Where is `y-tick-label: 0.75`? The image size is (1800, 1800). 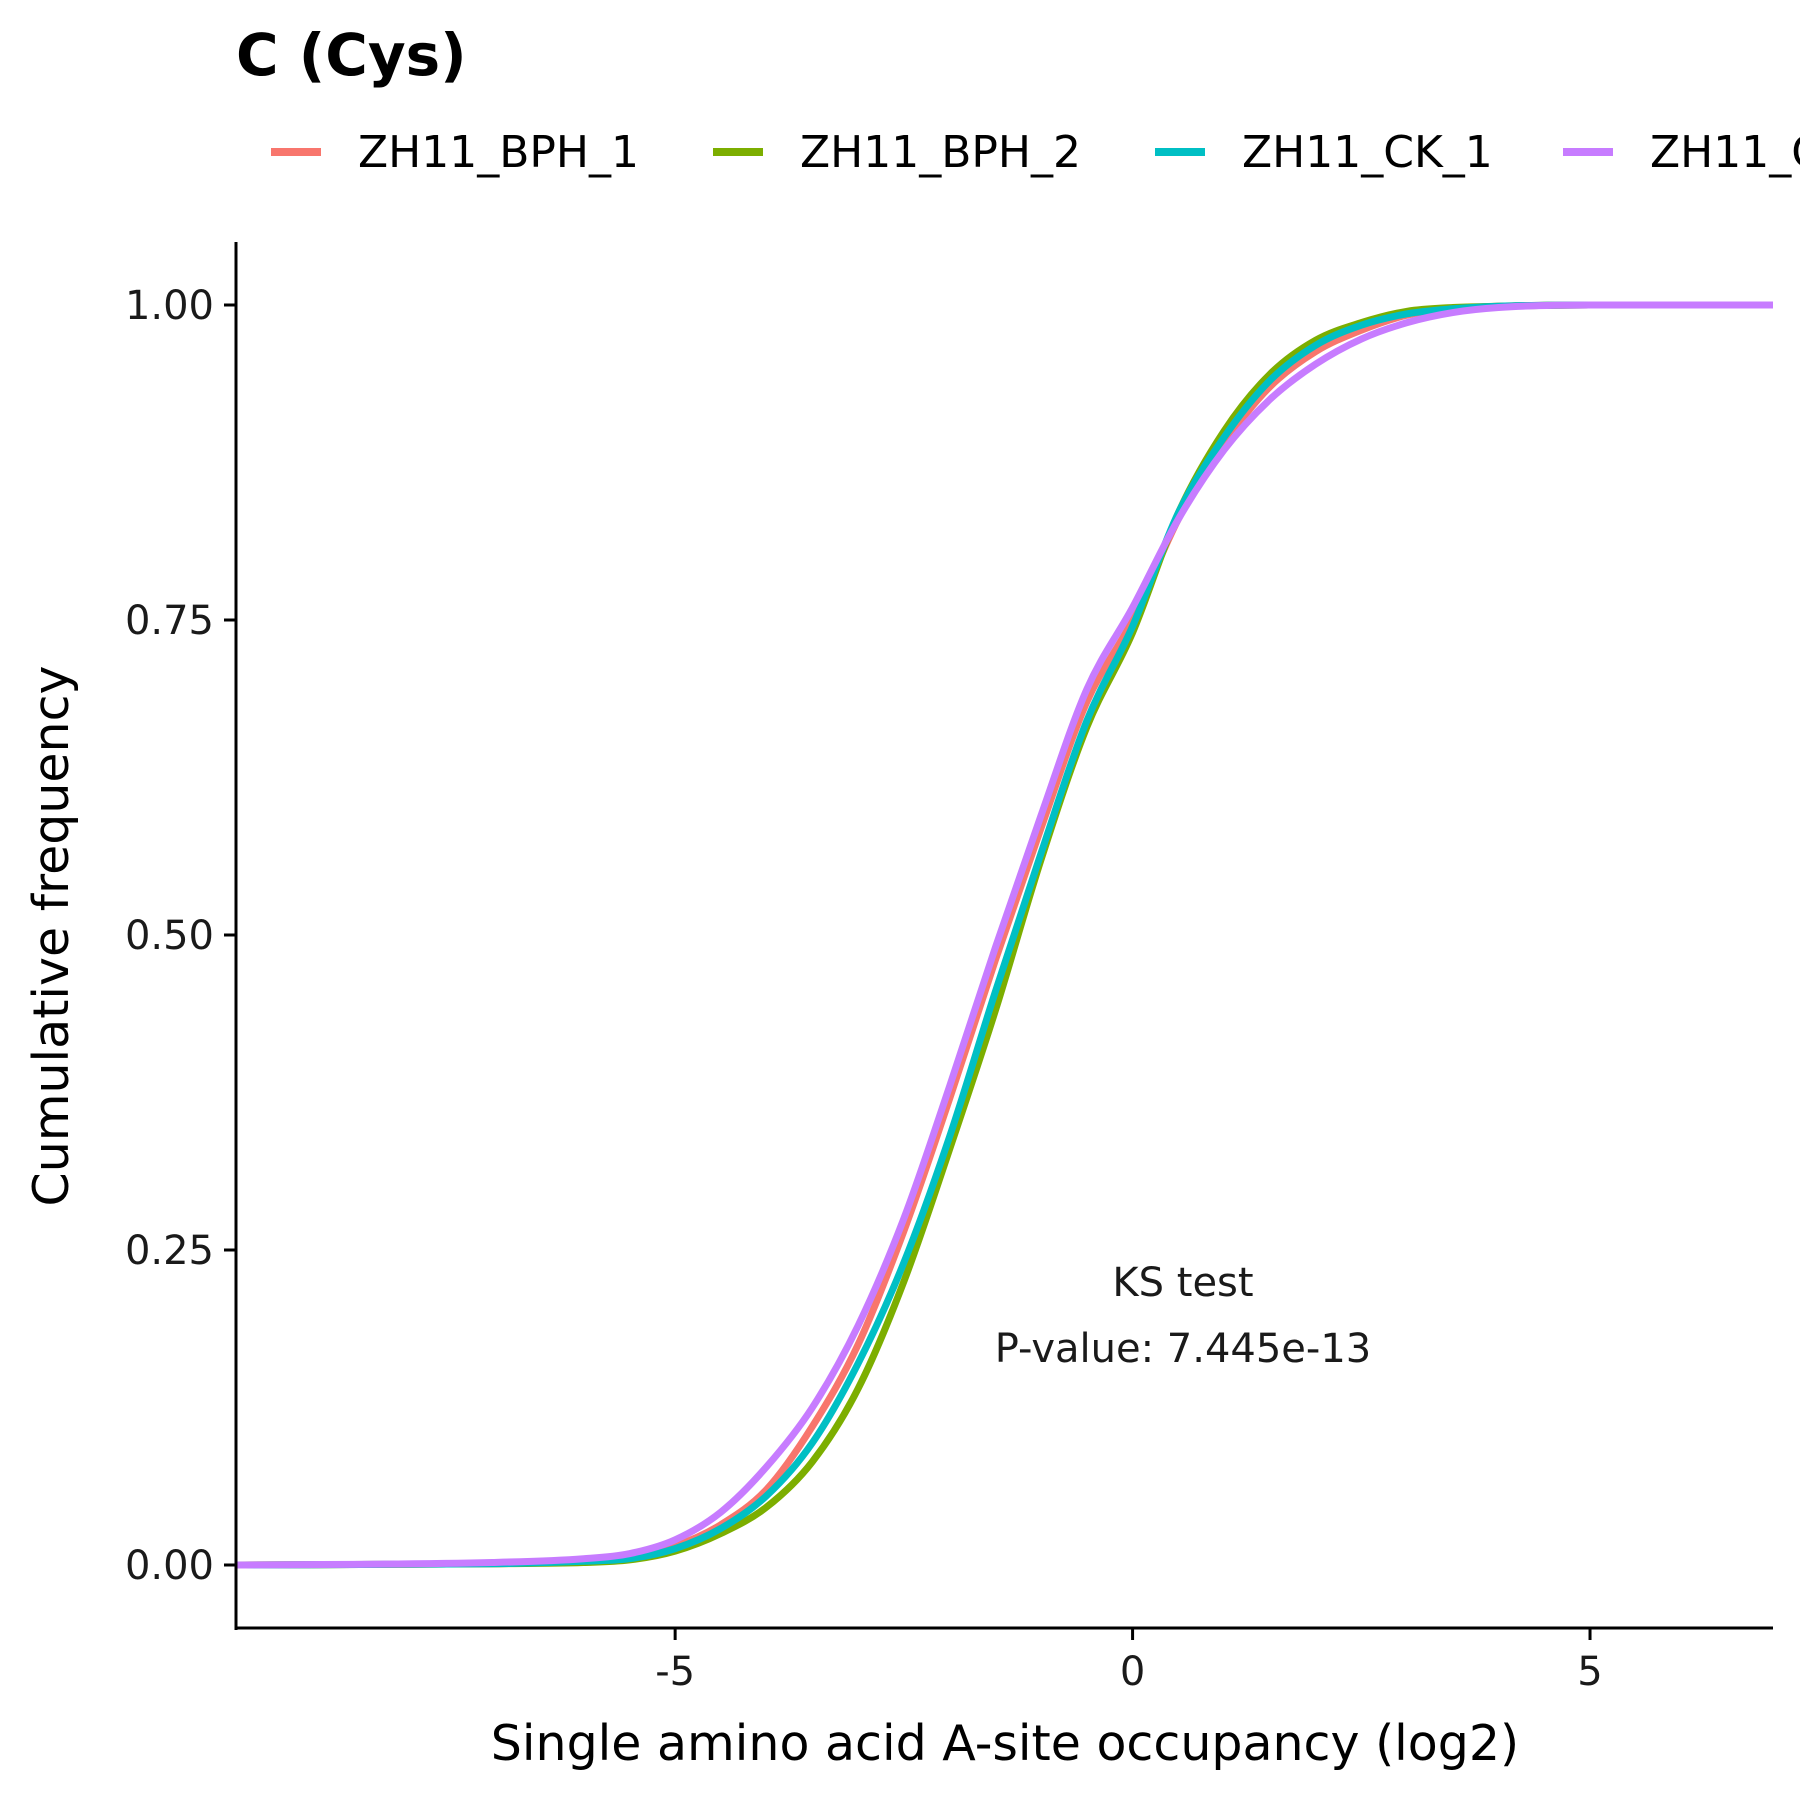
y-tick-label: 0.75 is located at coordinates (169, 621).